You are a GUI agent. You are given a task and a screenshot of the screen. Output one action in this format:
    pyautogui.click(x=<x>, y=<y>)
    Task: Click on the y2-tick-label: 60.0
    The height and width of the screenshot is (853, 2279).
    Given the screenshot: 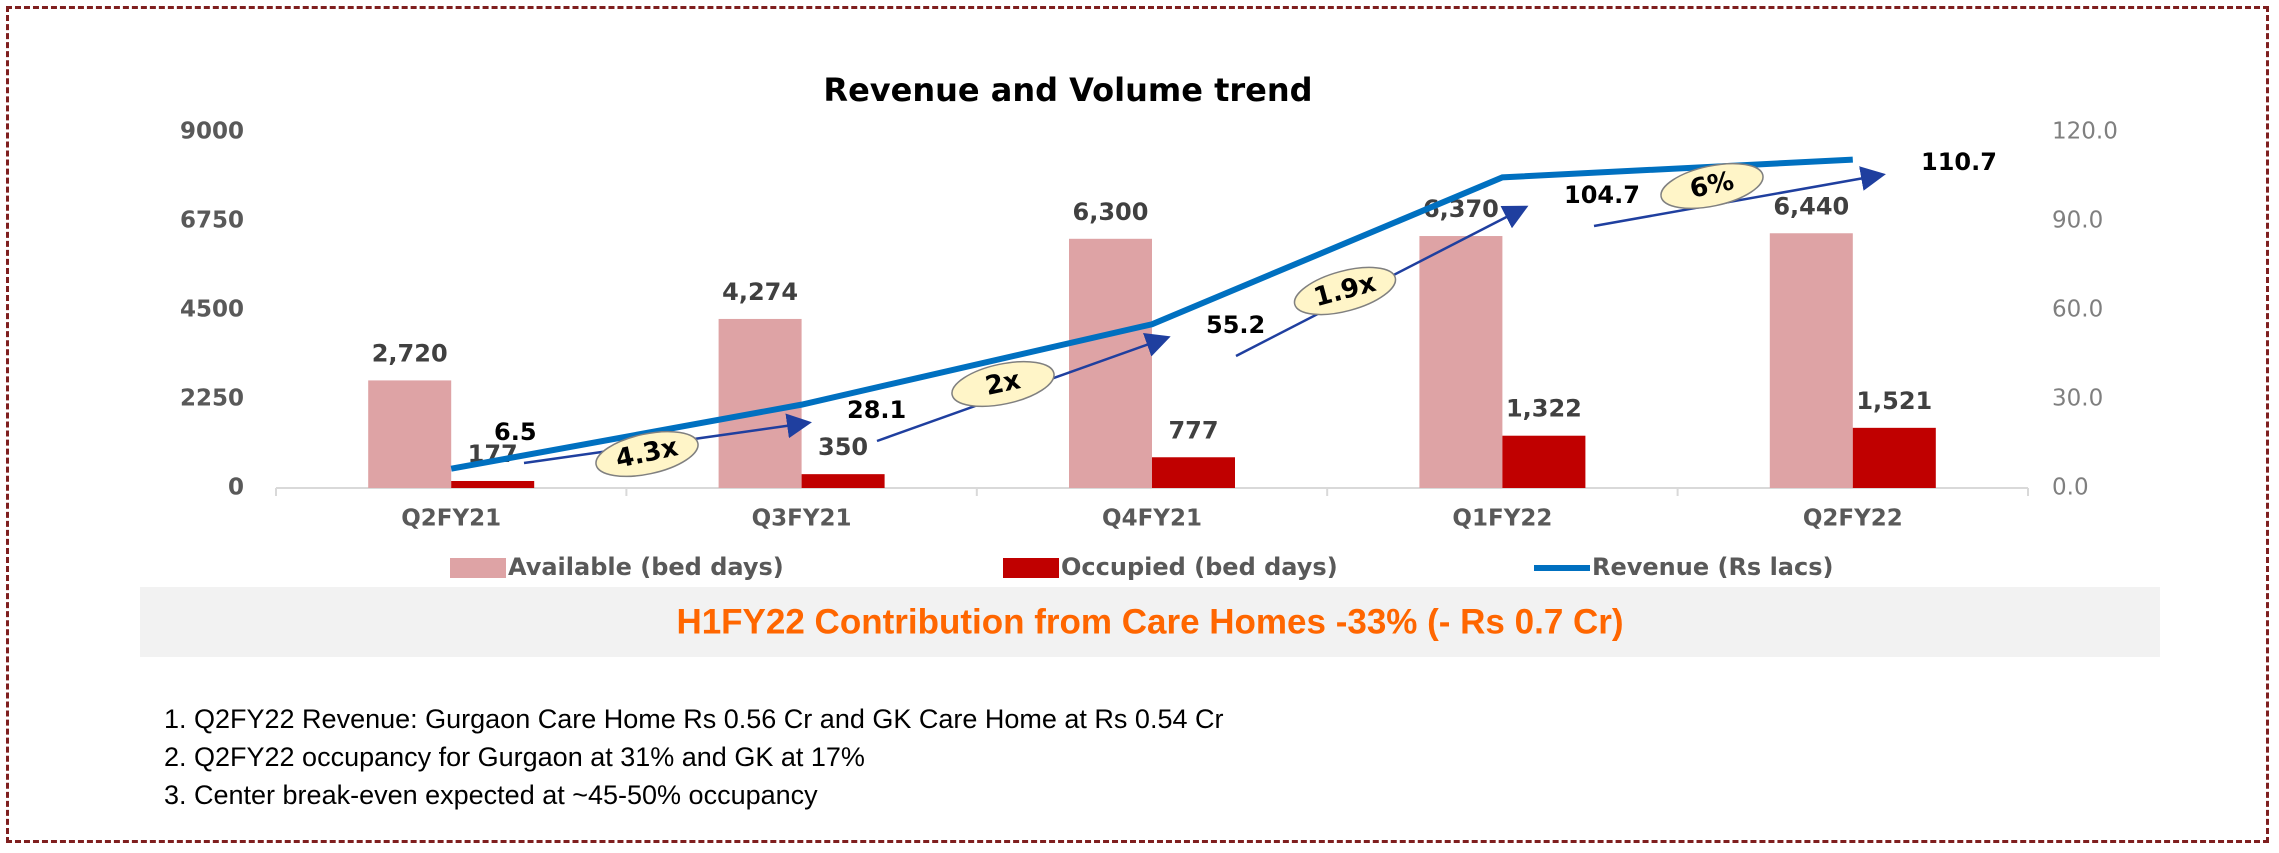 What is the action you would take?
    pyautogui.click(x=2077, y=310)
    